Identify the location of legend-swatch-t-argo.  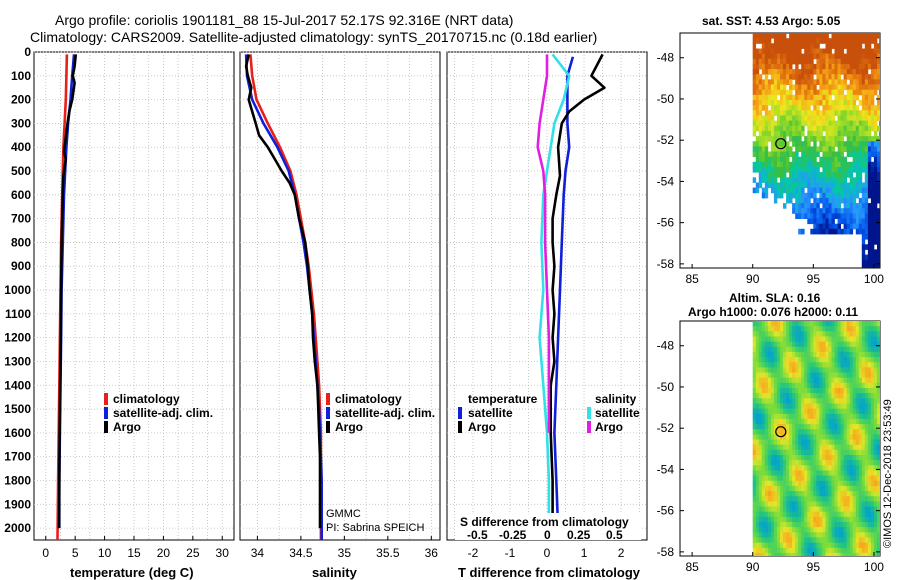
(460, 427).